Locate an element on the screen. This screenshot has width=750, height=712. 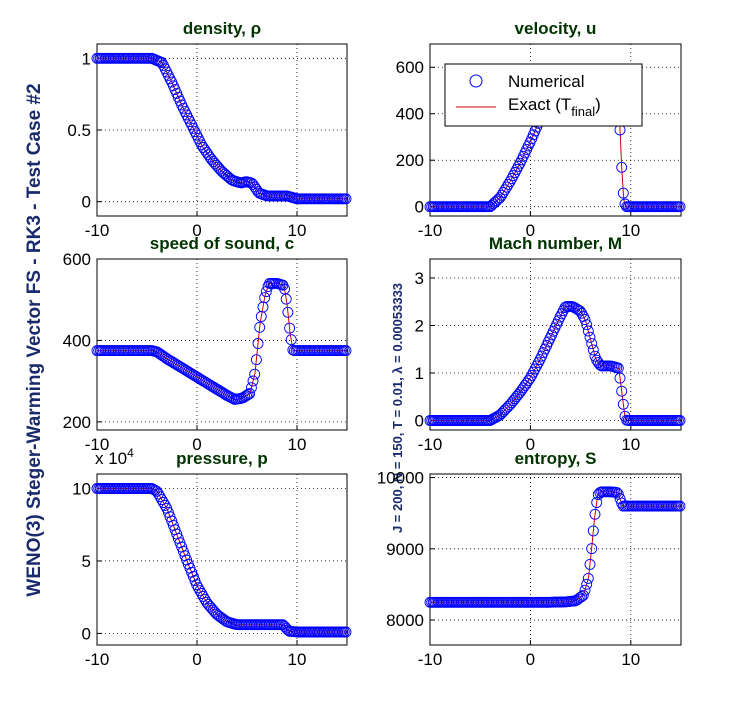
chart-title: speed of sound, c is located at coordinates (222, 243).